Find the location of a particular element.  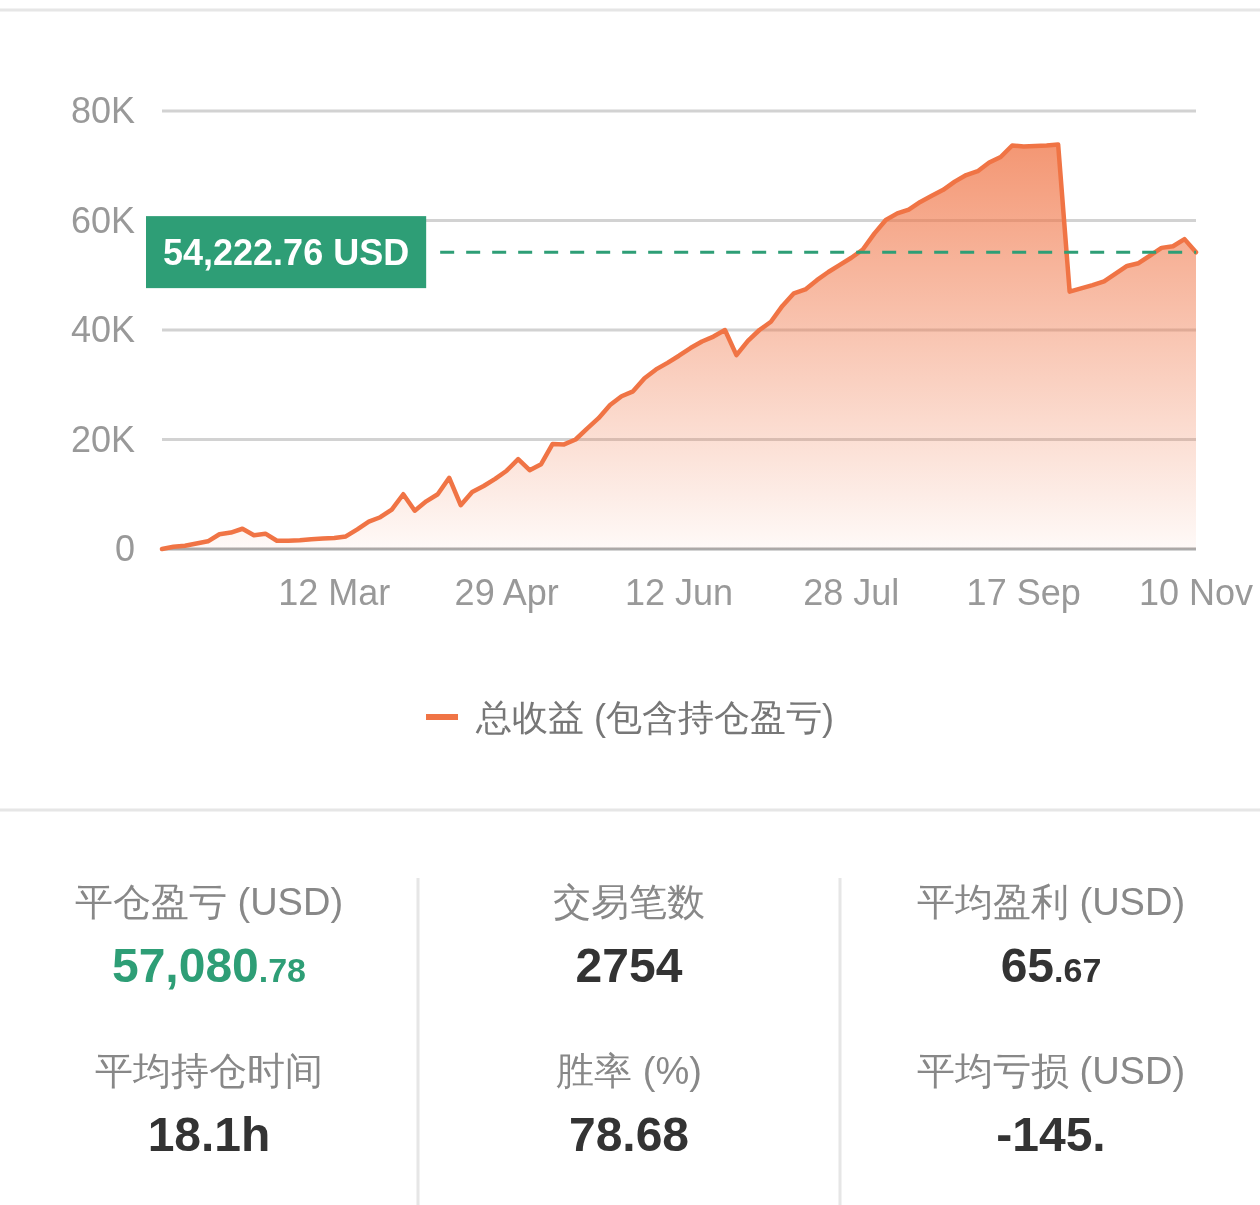

text: 胜率 (%) is located at coordinates (629, 1071).